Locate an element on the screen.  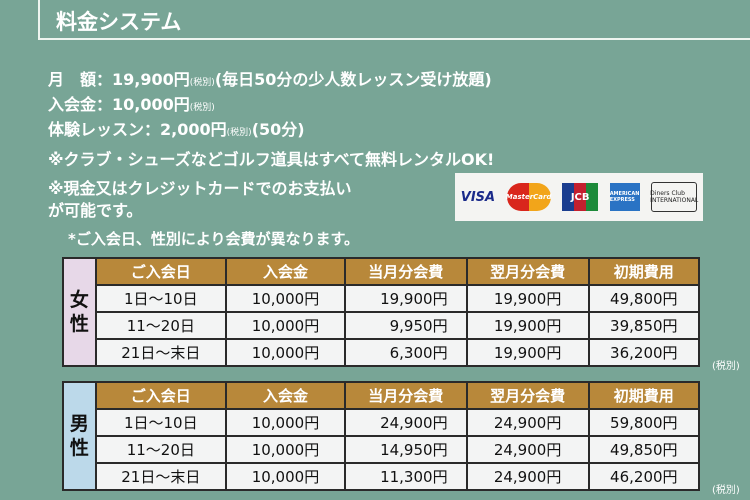
monthly-fee: 月 額：19,900円(税別)(毎日50分の少人数レッスン受け放題) is located at coordinates (270, 79).